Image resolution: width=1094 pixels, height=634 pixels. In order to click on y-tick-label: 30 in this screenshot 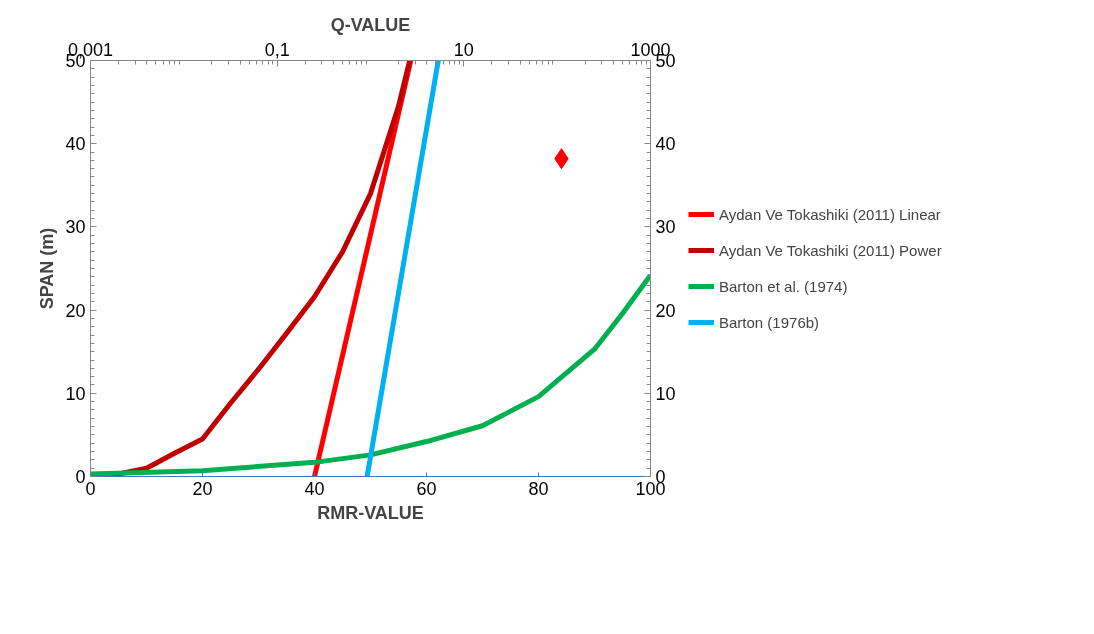, I will do `click(75, 227)`.